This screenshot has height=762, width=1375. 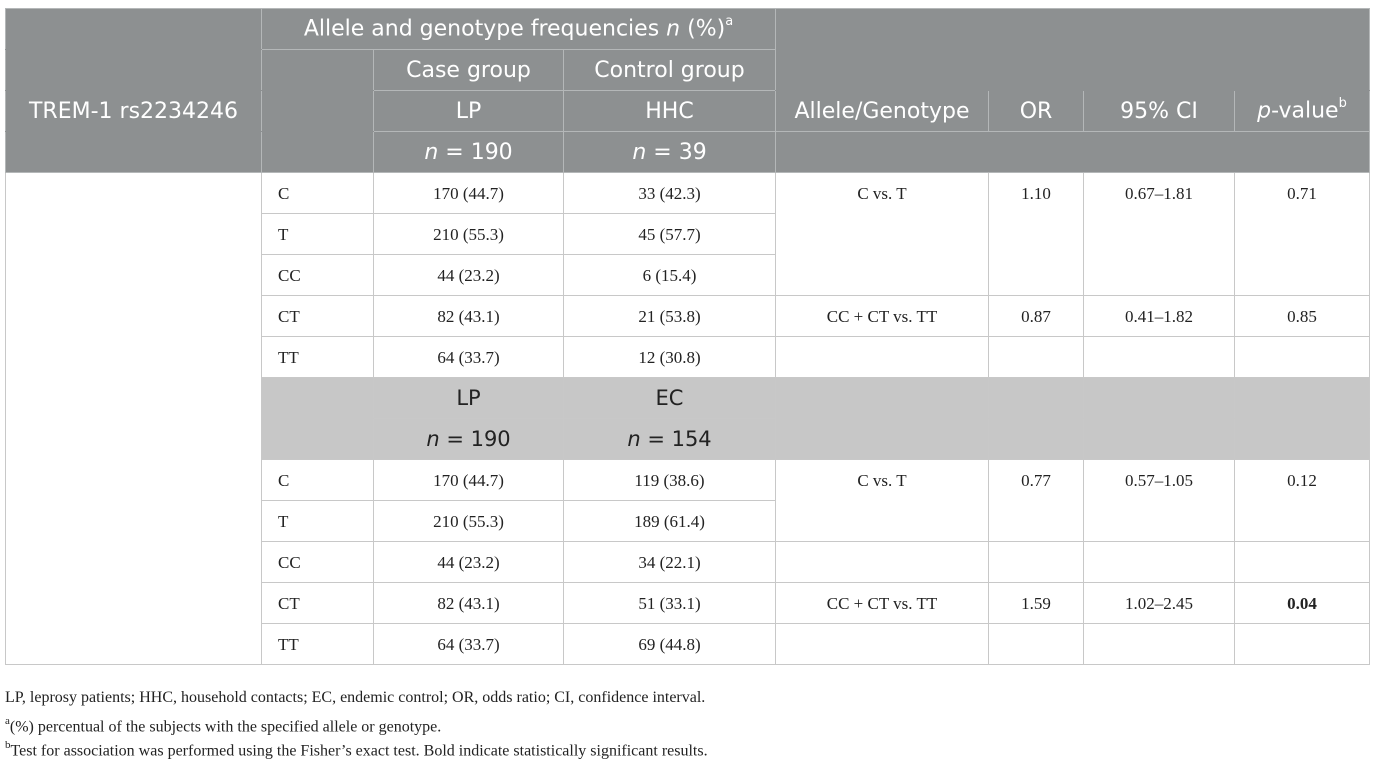 I want to click on pvalue-cell-significant: 0.04, so click(x=1302, y=603).